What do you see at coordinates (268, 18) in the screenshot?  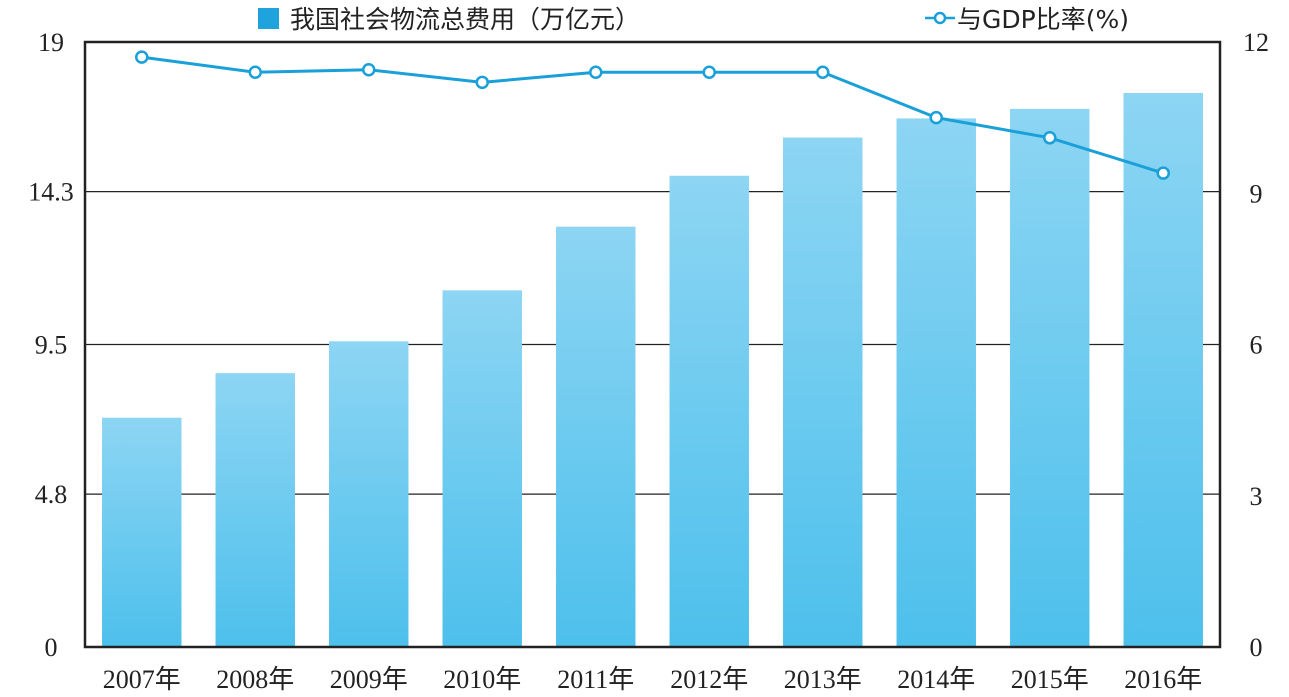 I see `legend-bar-swatch` at bounding box center [268, 18].